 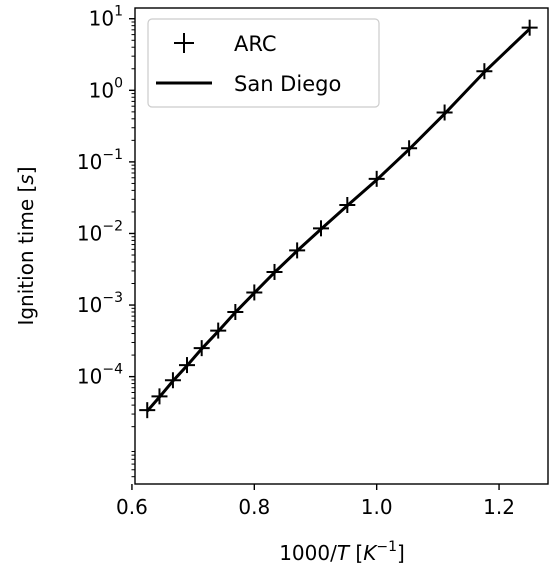 I want to click on y-axis-title: Ignition time [s], so click(x=26, y=245).